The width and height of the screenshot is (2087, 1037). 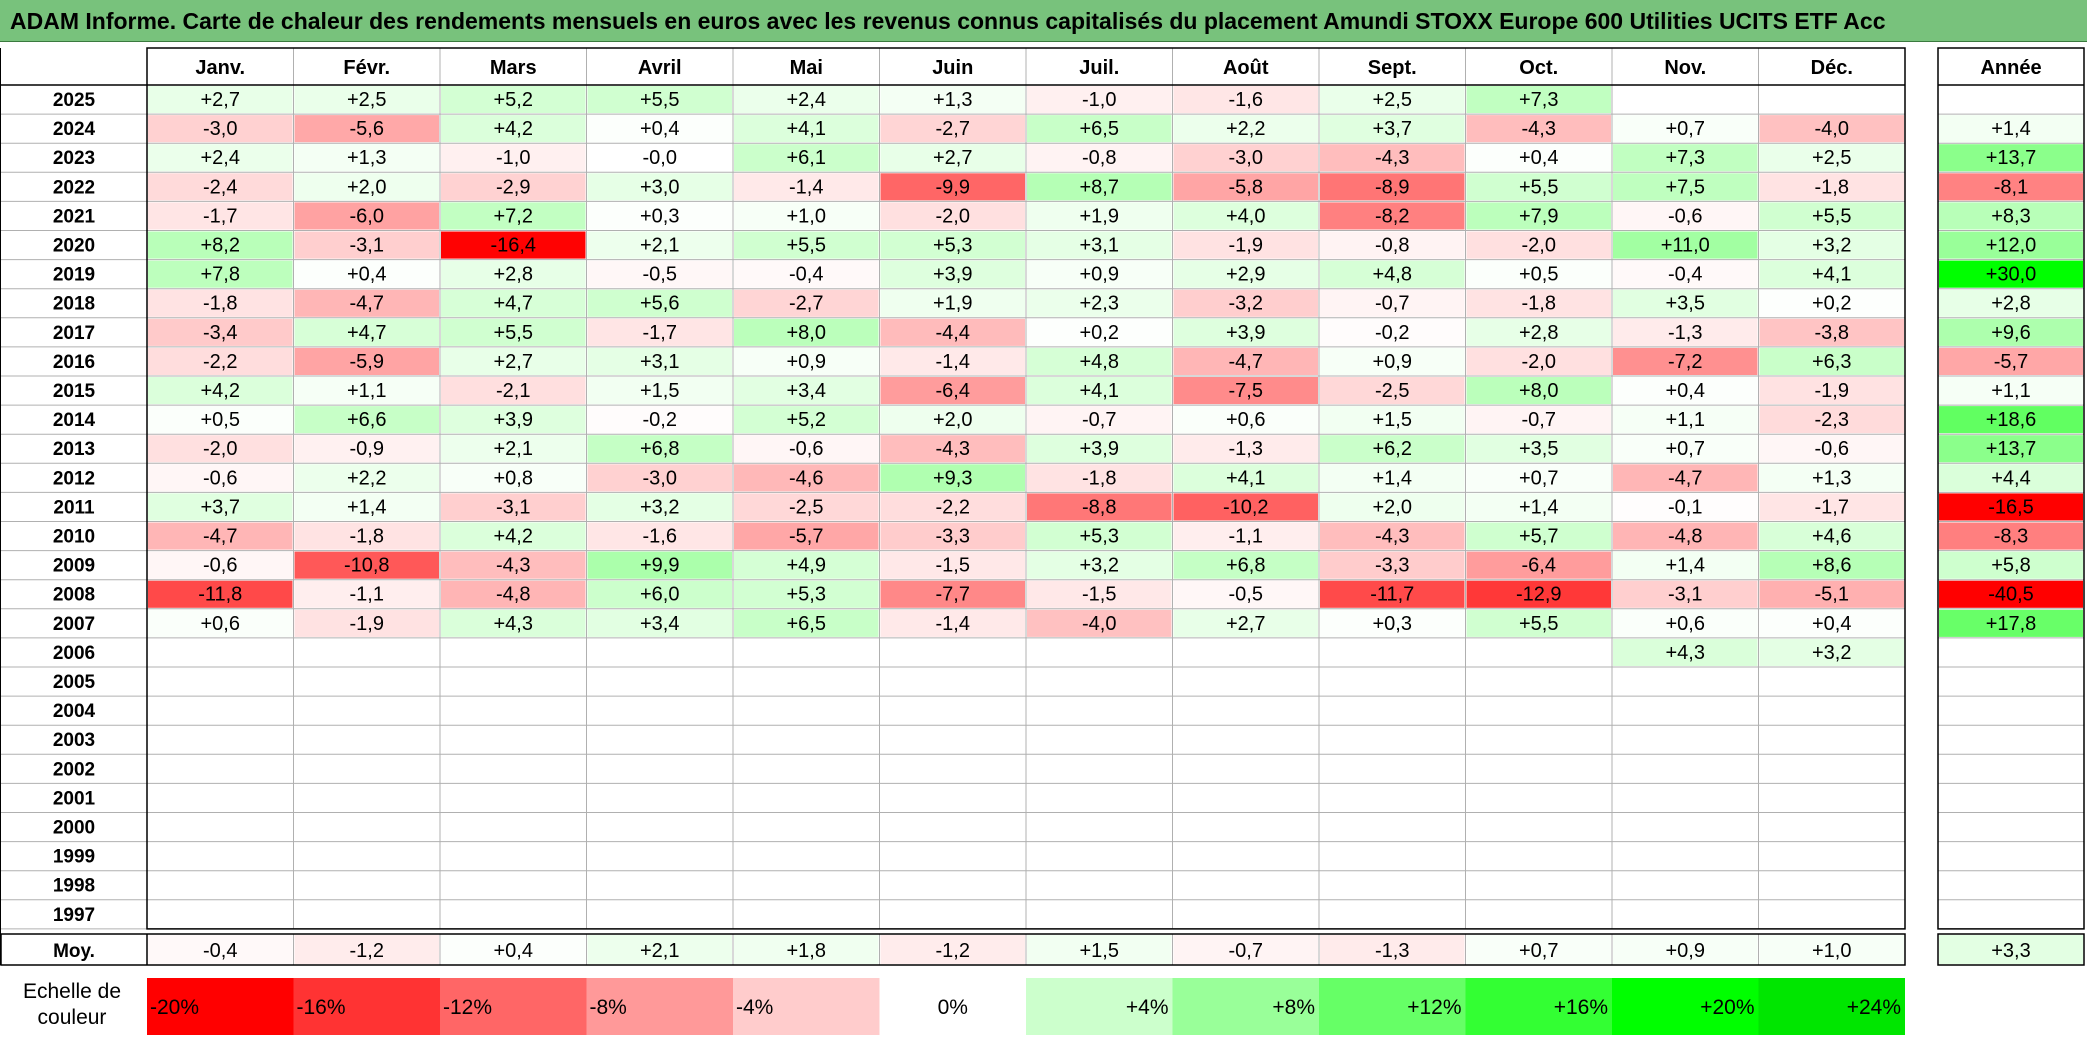 What do you see at coordinates (513, 478) in the screenshot?
I see `cell-value: +0,8` at bounding box center [513, 478].